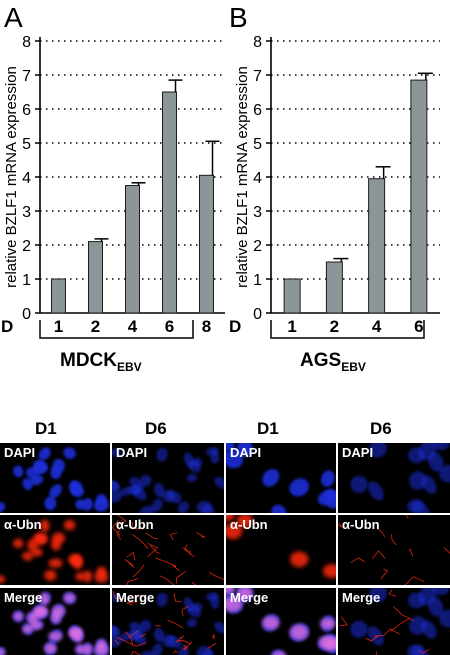 The width and height of the screenshot is (450, 655). I want to click on micrograph-1-dapi: DAPI, so click(55, 478).